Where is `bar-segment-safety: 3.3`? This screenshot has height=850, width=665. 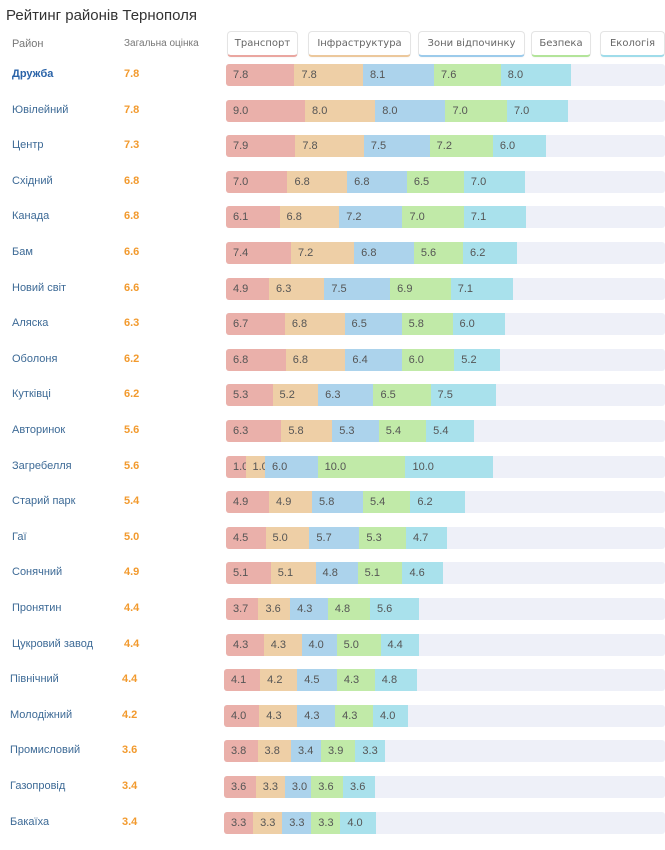 bar-segment-safety: 3.3 is located at coordinates (326, 822).